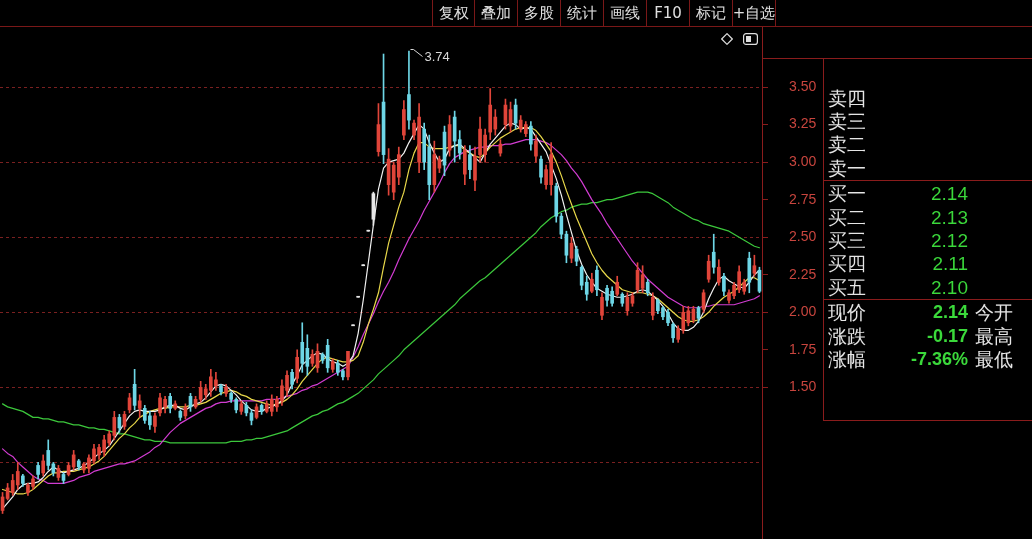 This screenshot has width=1032, height=539. Describe the element at coordinates (898, 240) in the screenshot. I see `text: 买三 2.12` at that location.